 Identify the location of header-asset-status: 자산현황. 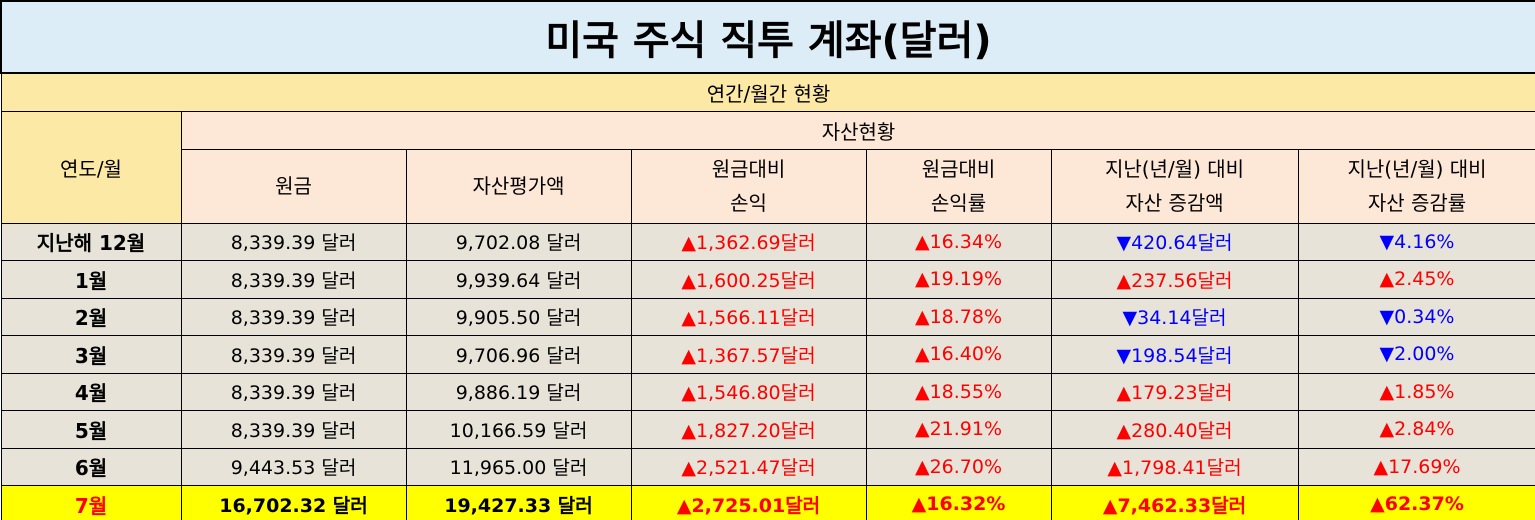
(857, 130).